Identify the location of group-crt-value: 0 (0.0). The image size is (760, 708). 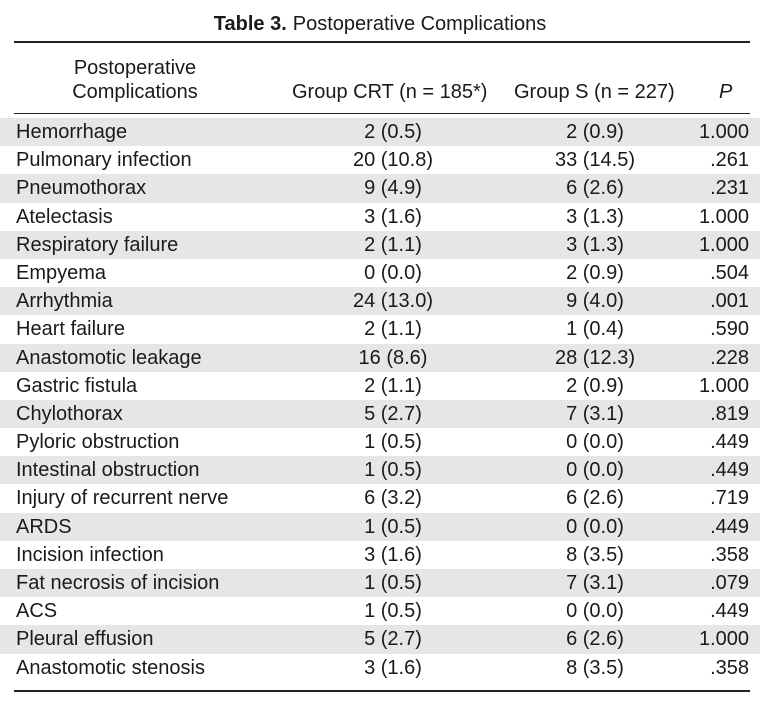
(393, 272).